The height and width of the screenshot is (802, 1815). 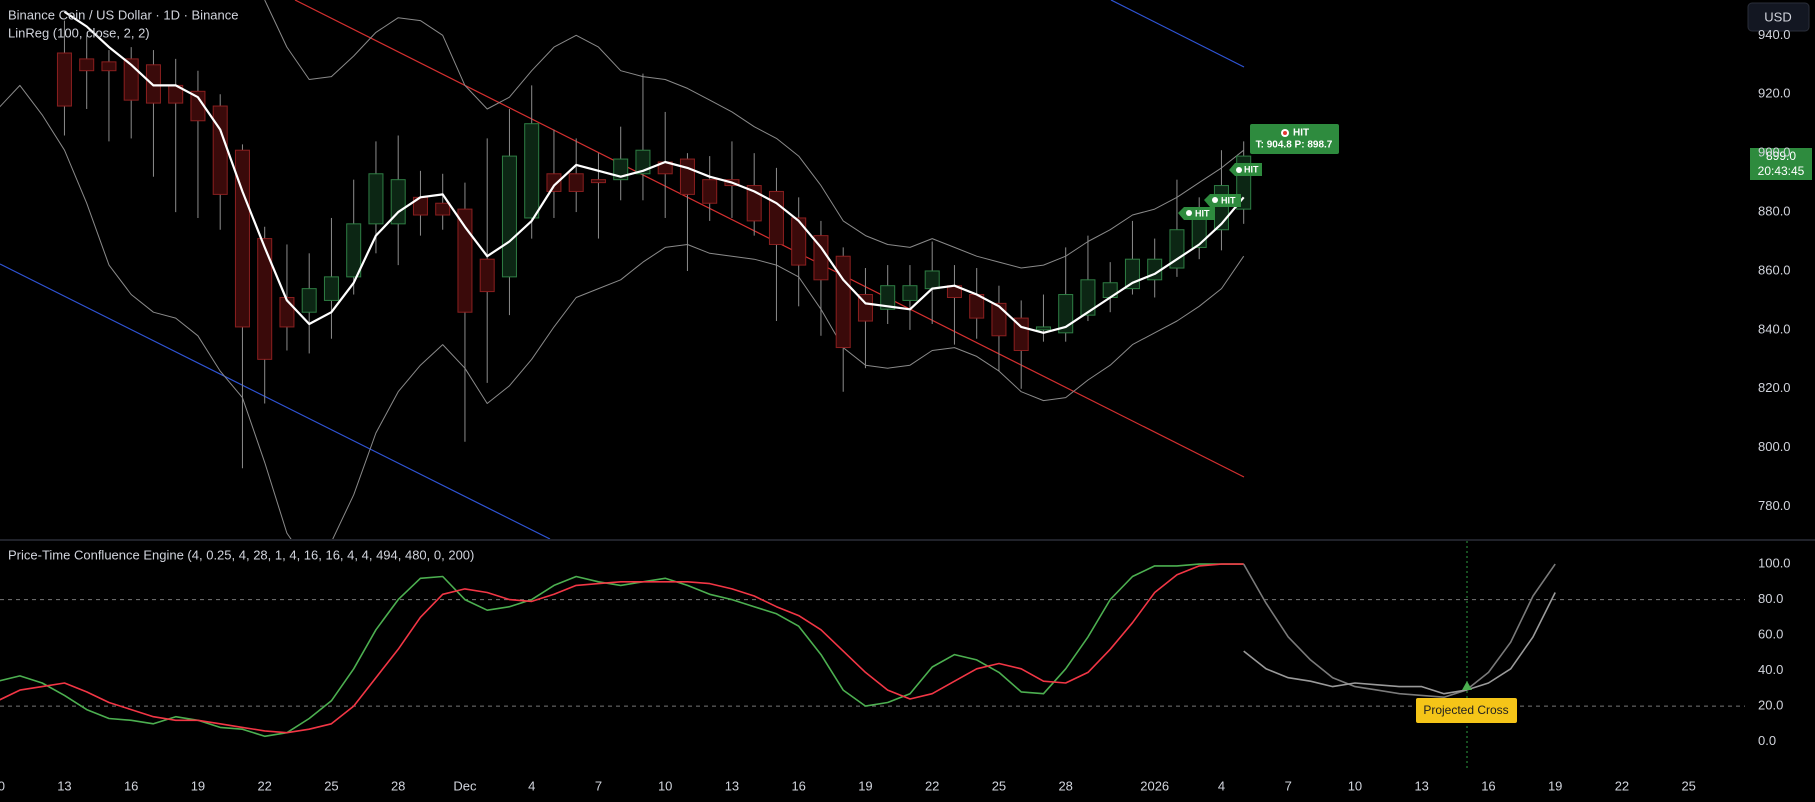 What do you see at coordinates (1781, 156) in the screenshot?
I see `last-price: 899.0` at bounding box center [1781, 156].